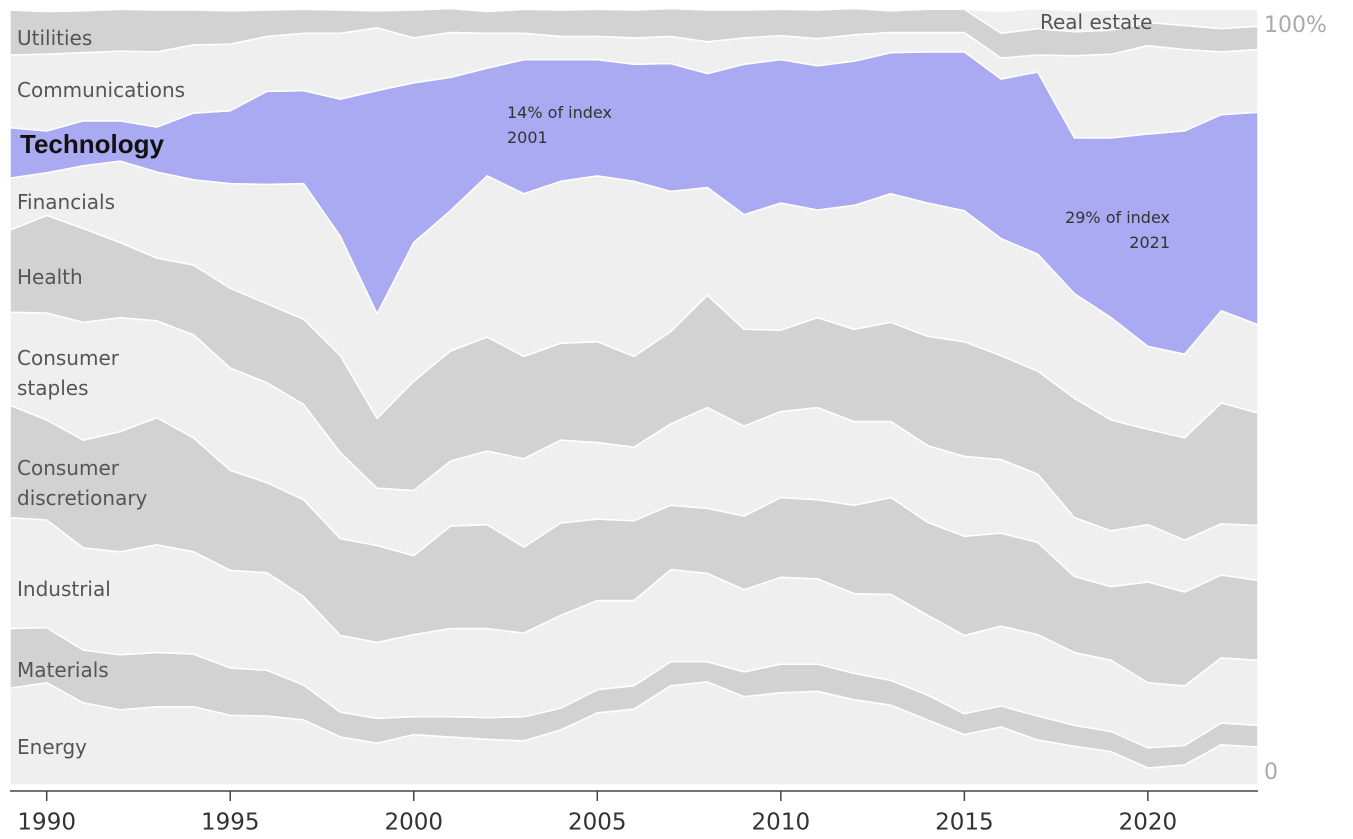 This screenshot has width=1353, height=839. Describe the element at coordinates (964, 823) in the screenshot. I see `x-tick-label: 2015` at that location.